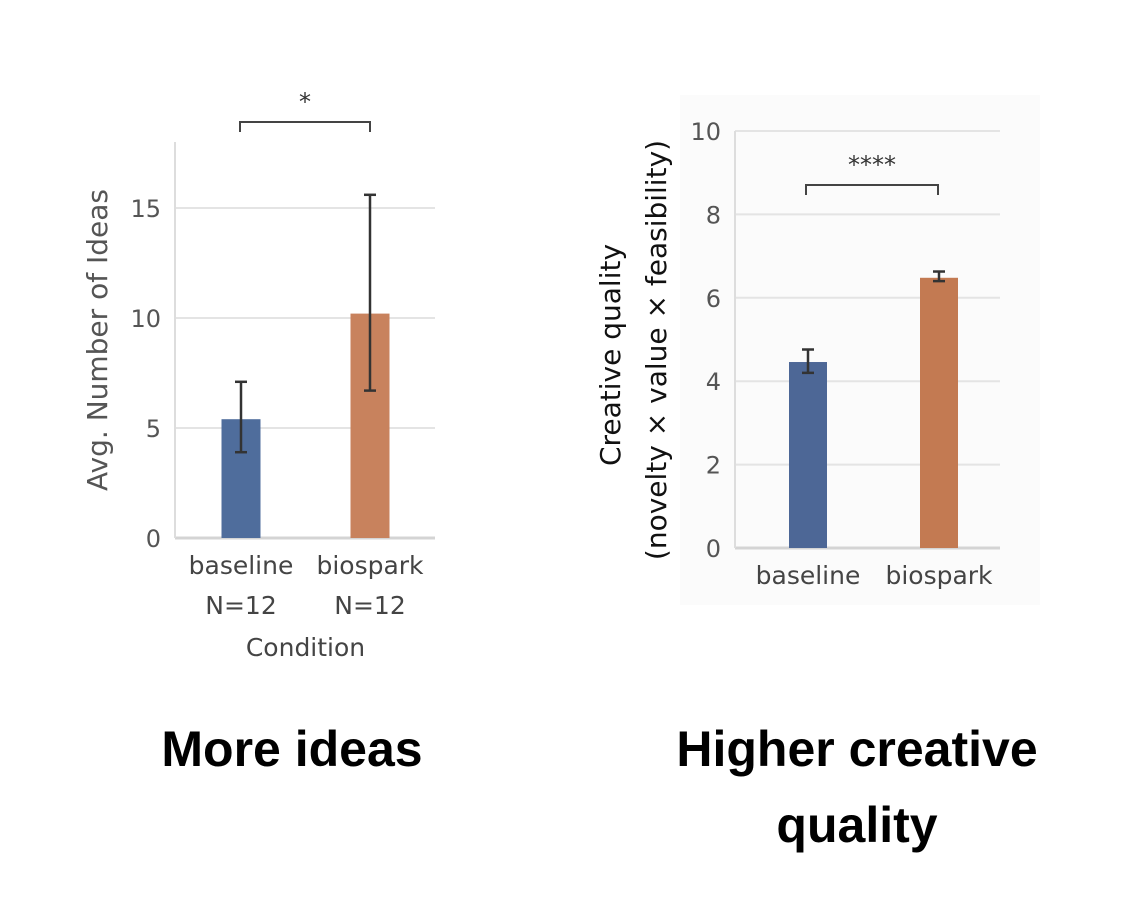 Image resolution: width=1124 pixels, height=916 pixels. Describe the element at coordinates (305, 102) in the screenshot. I see `significance-stars: *` at that location.